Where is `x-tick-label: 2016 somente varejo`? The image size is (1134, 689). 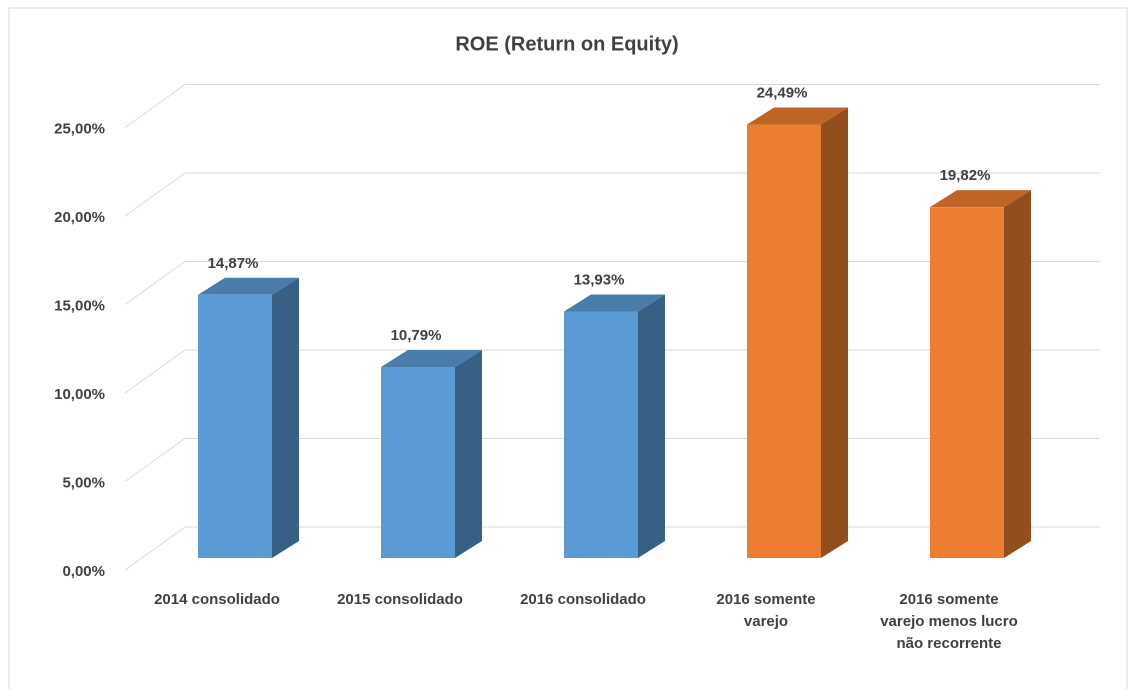 x-tick-label: 2016 somente varejo is located at coordinates (765, 610).